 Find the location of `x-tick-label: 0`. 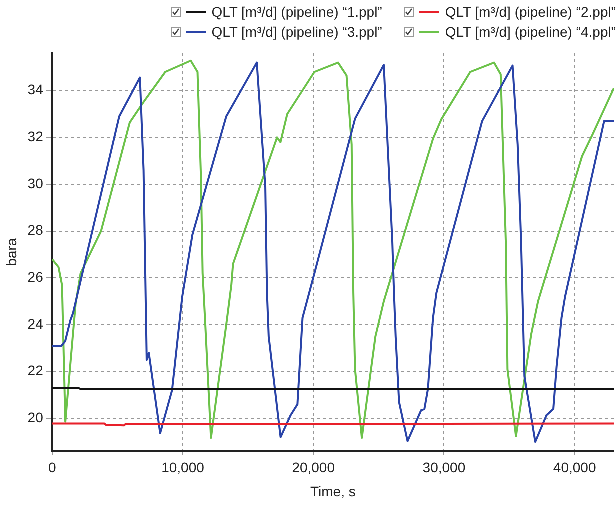

x-tick-label: 0 is located at coordinates (52, 468).